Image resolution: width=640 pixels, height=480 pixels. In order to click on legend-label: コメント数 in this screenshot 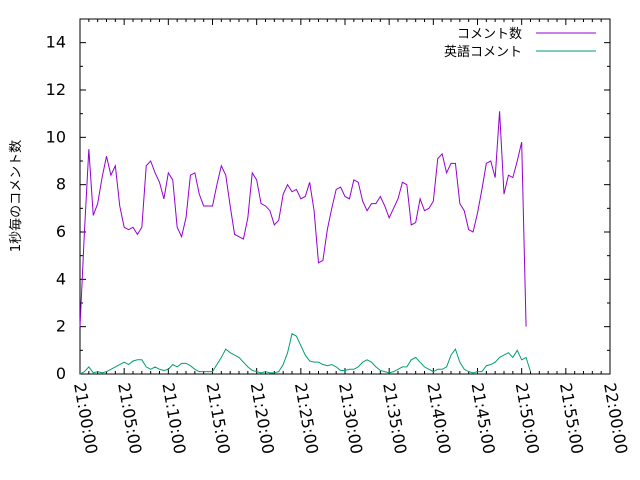, I will do `click(489, 34)`.